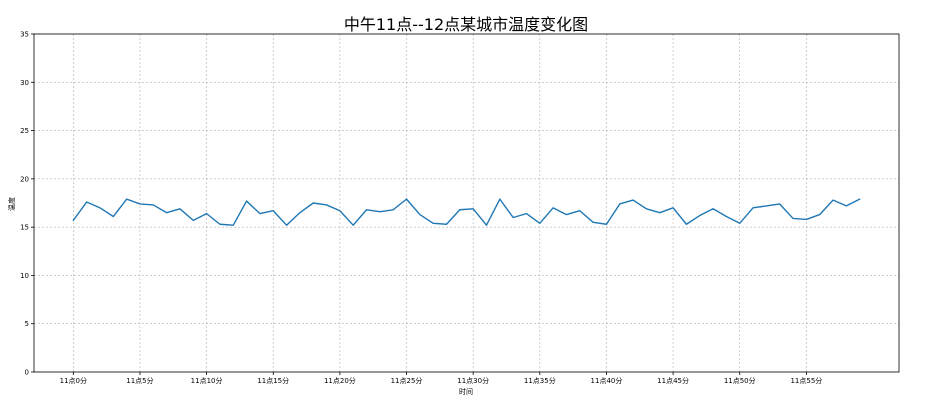 The width and height of the screenshot is (947, 404). I want to click on series-layer, so click(466, 212).